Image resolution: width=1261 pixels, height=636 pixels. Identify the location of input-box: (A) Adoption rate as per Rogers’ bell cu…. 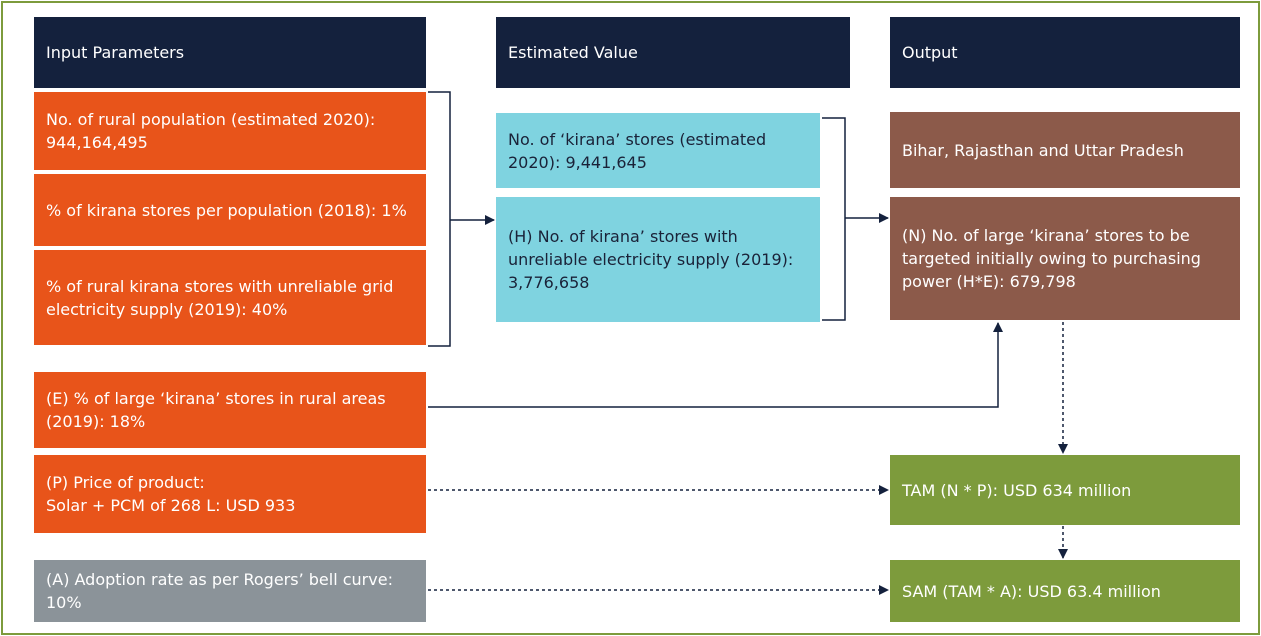
(230, 591).